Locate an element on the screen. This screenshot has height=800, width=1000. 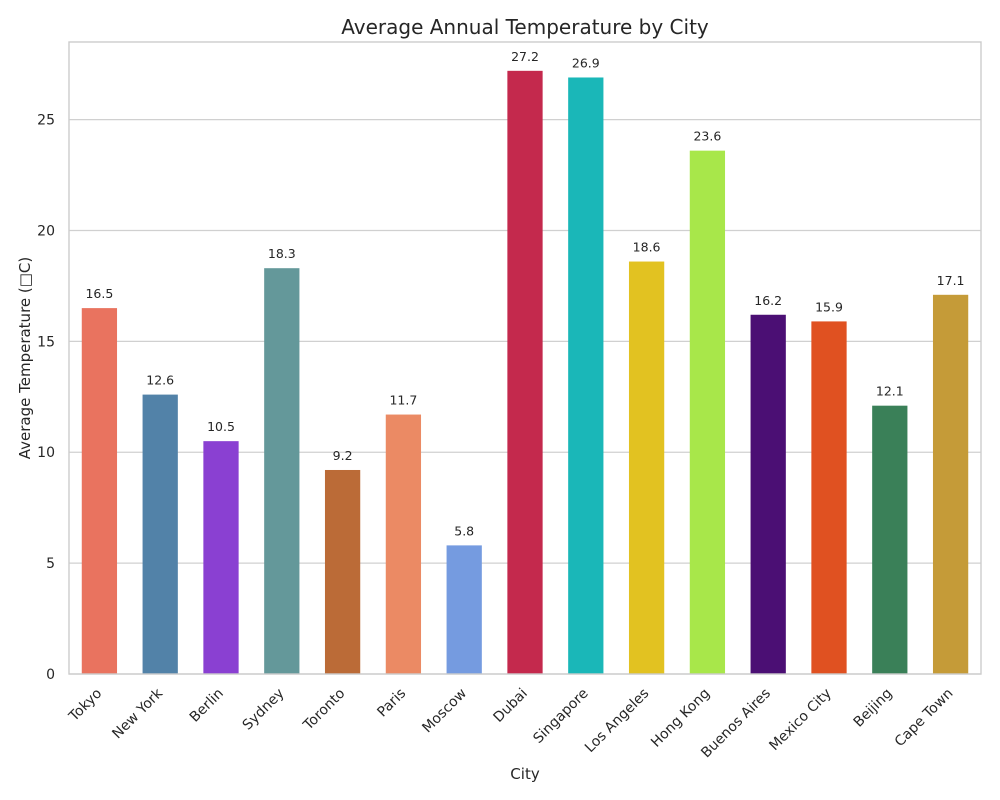
data-label: 11.7 is located at coordinates (403, 400).